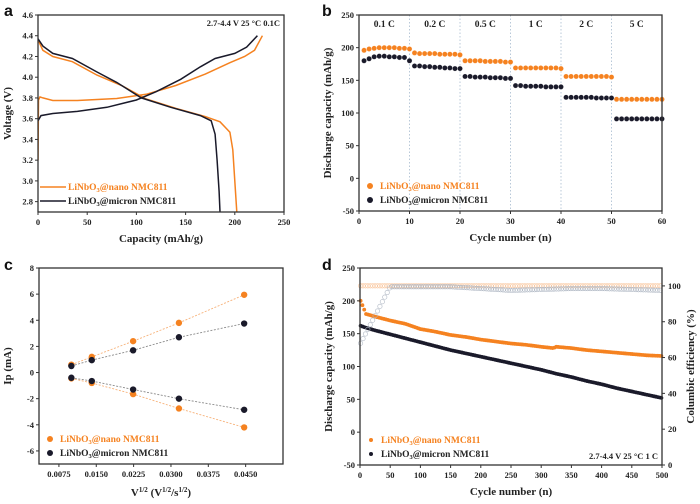 Image resolution: width=700 pixels, height=504 pixels. What do you see at coordinates (208, 474) in the screenshot?
I see `x-tick-label: 0.0375` at bounding box center [208, 474].